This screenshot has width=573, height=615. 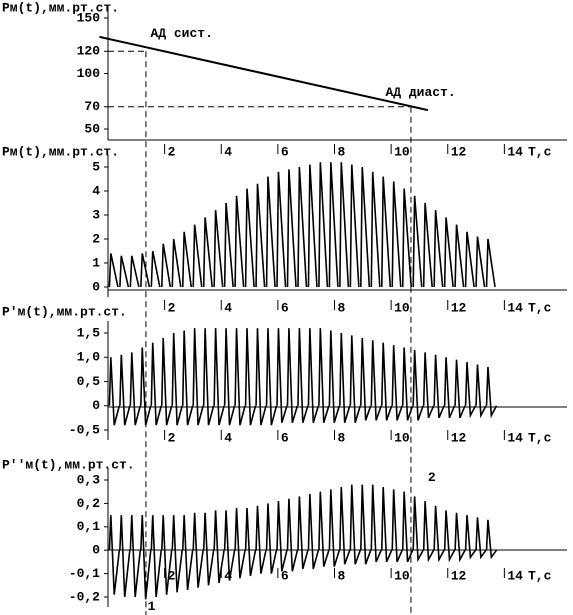 What do you see at coordinates (84, 573) in the screenshot?
I see `y-tick-label: -0,1` at bounding box center [84, 573].